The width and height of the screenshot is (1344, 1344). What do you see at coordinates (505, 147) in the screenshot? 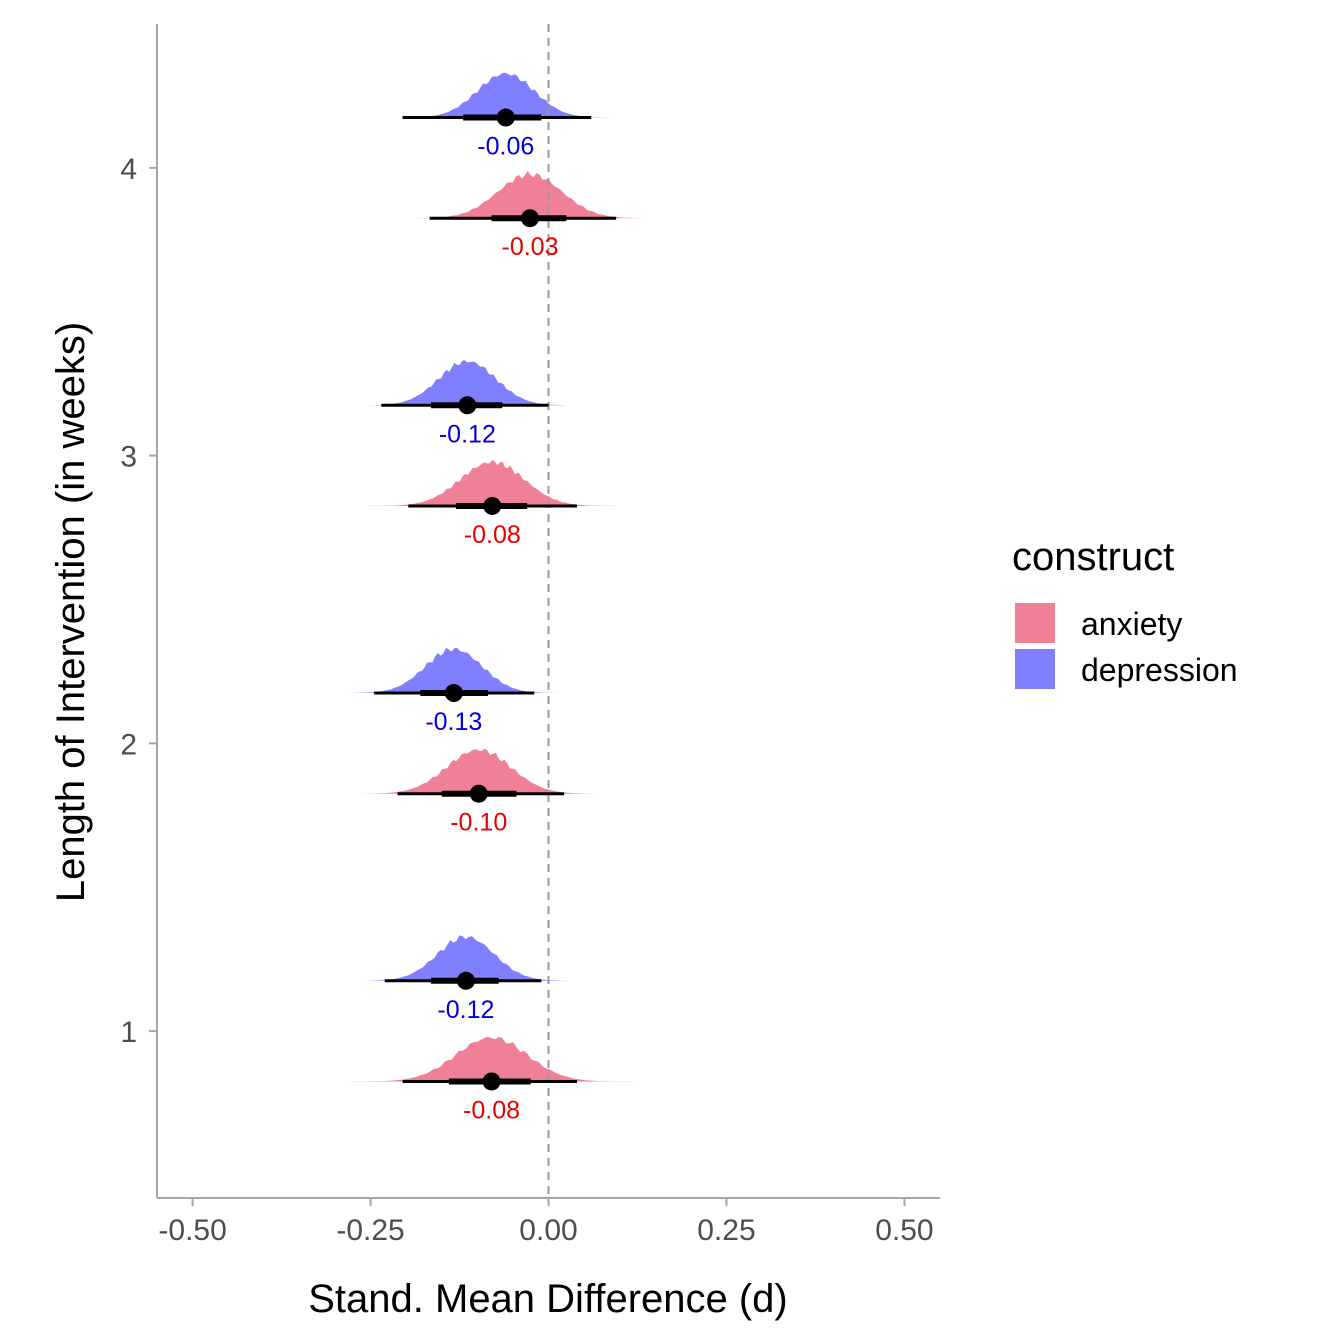
I see `value-label-depression-group-4: -0.06` at bounding box center [505, 147].